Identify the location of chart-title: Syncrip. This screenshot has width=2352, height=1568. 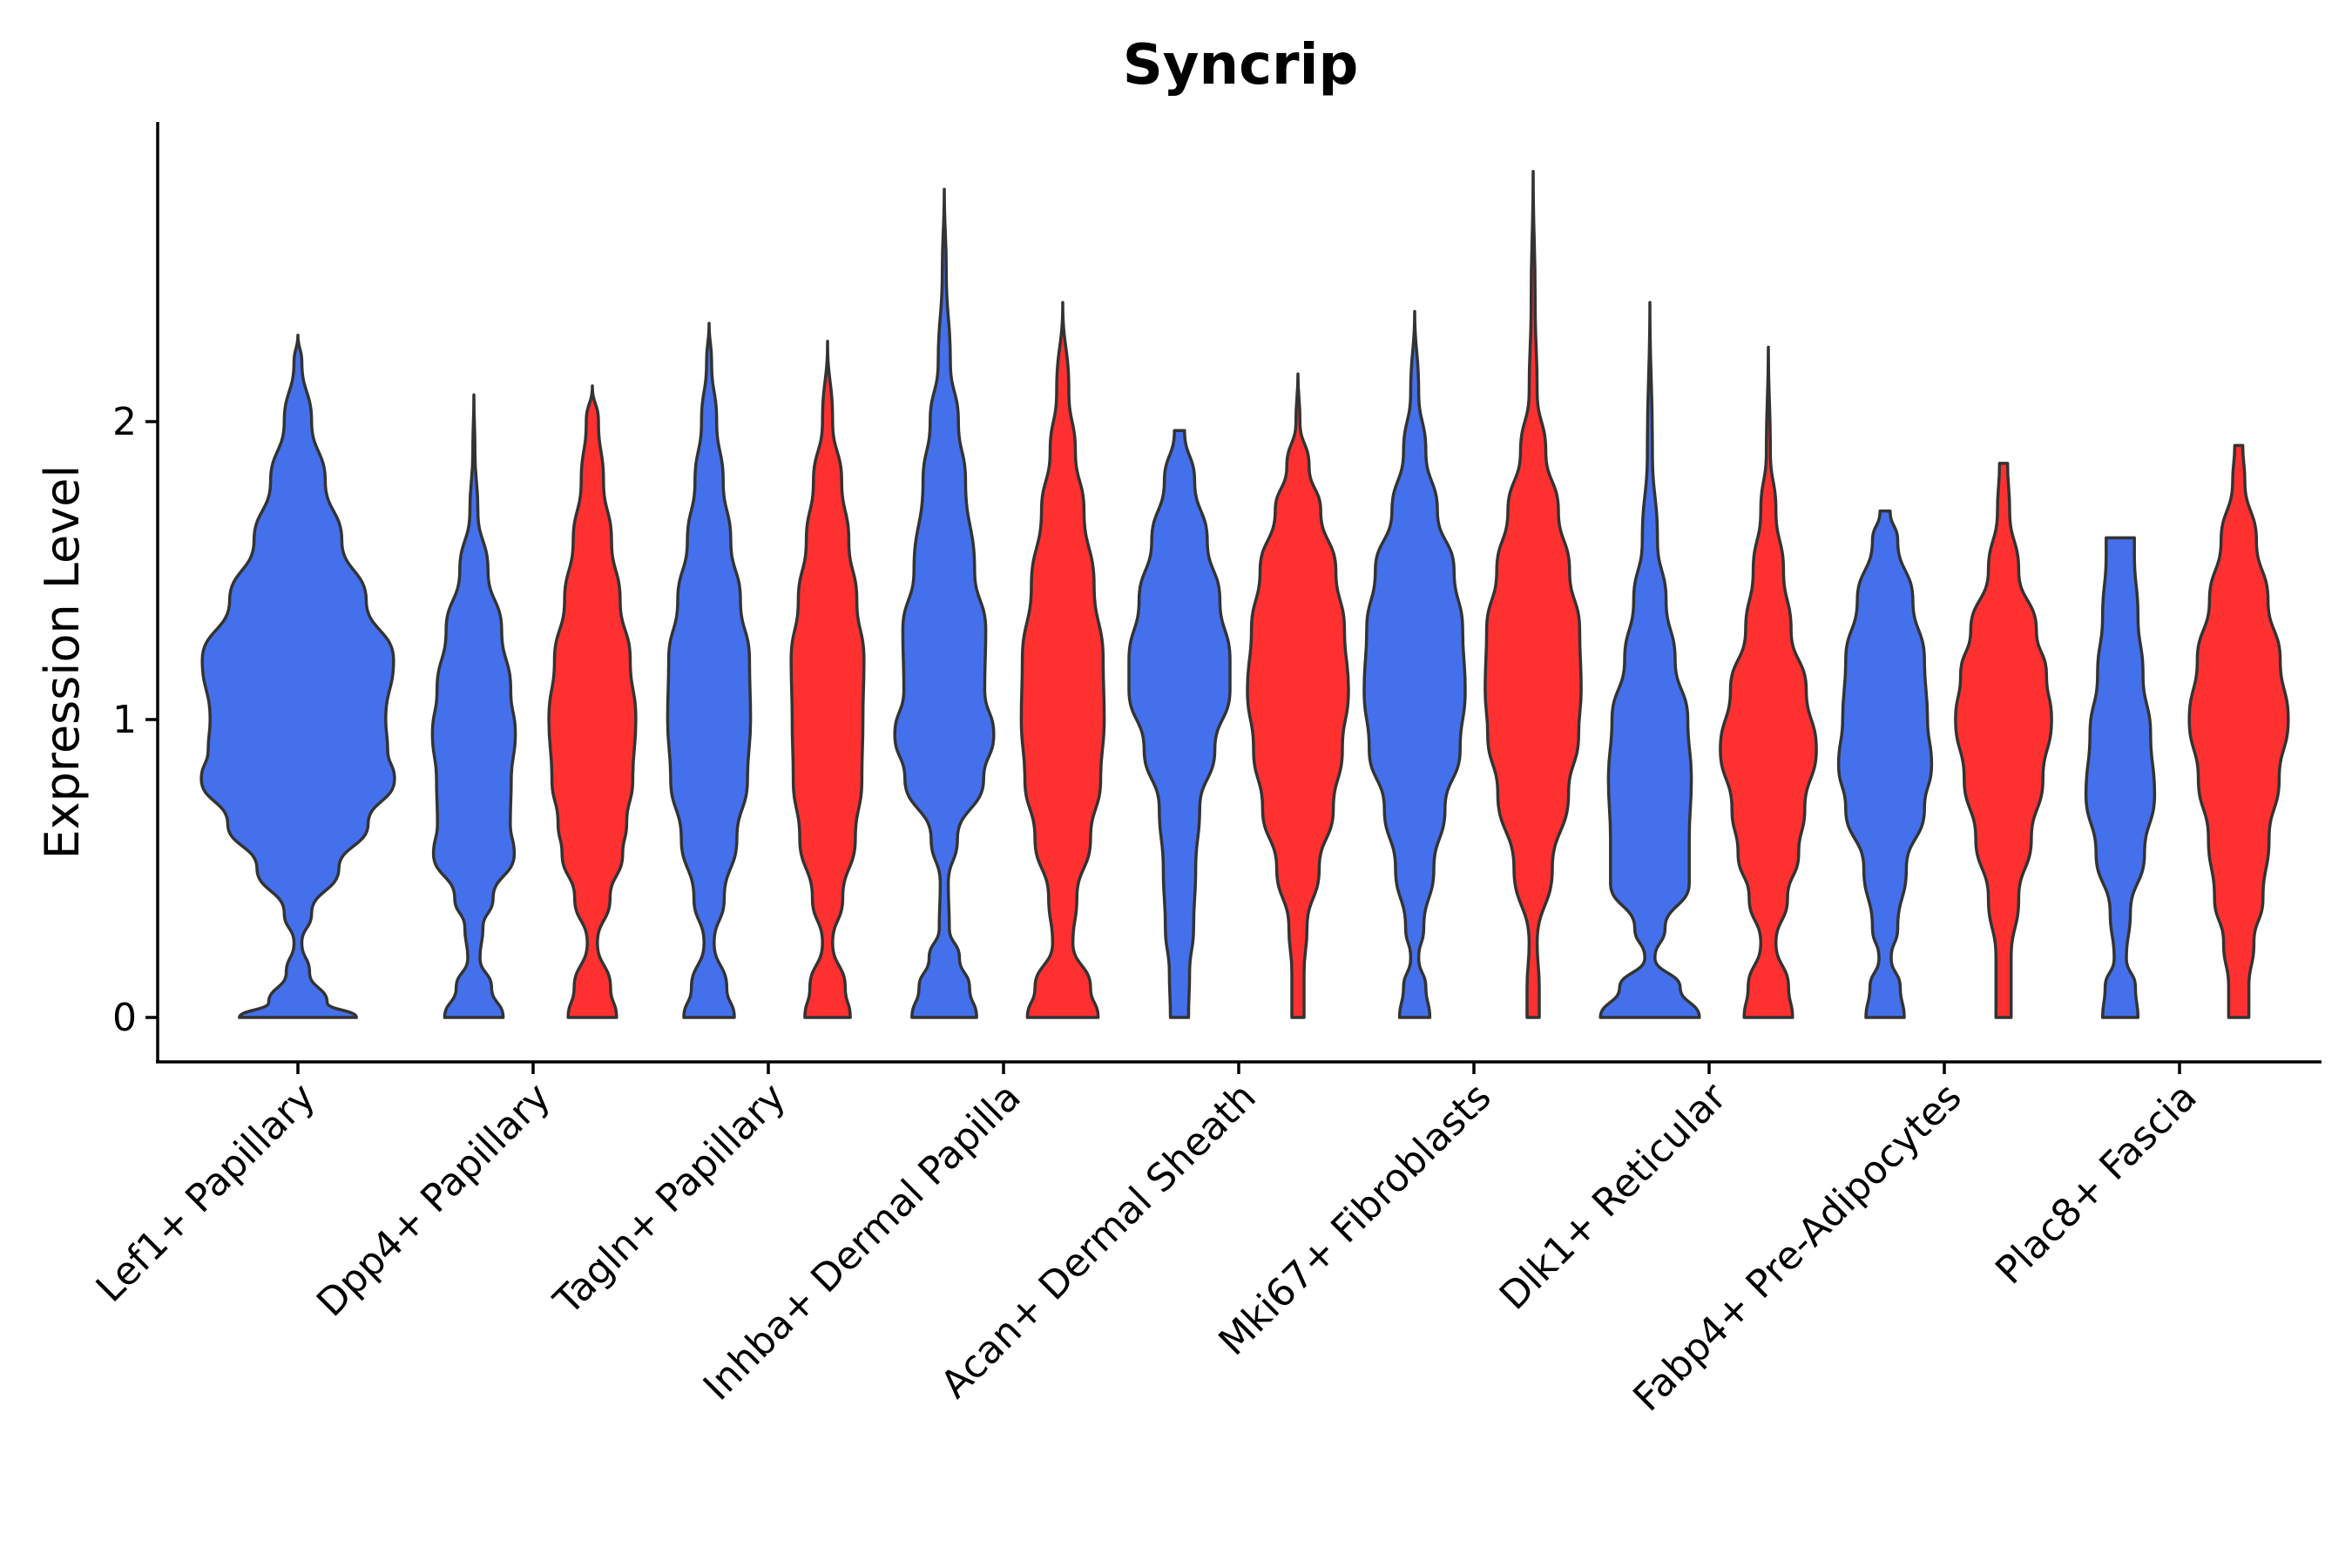
(1241, 66).